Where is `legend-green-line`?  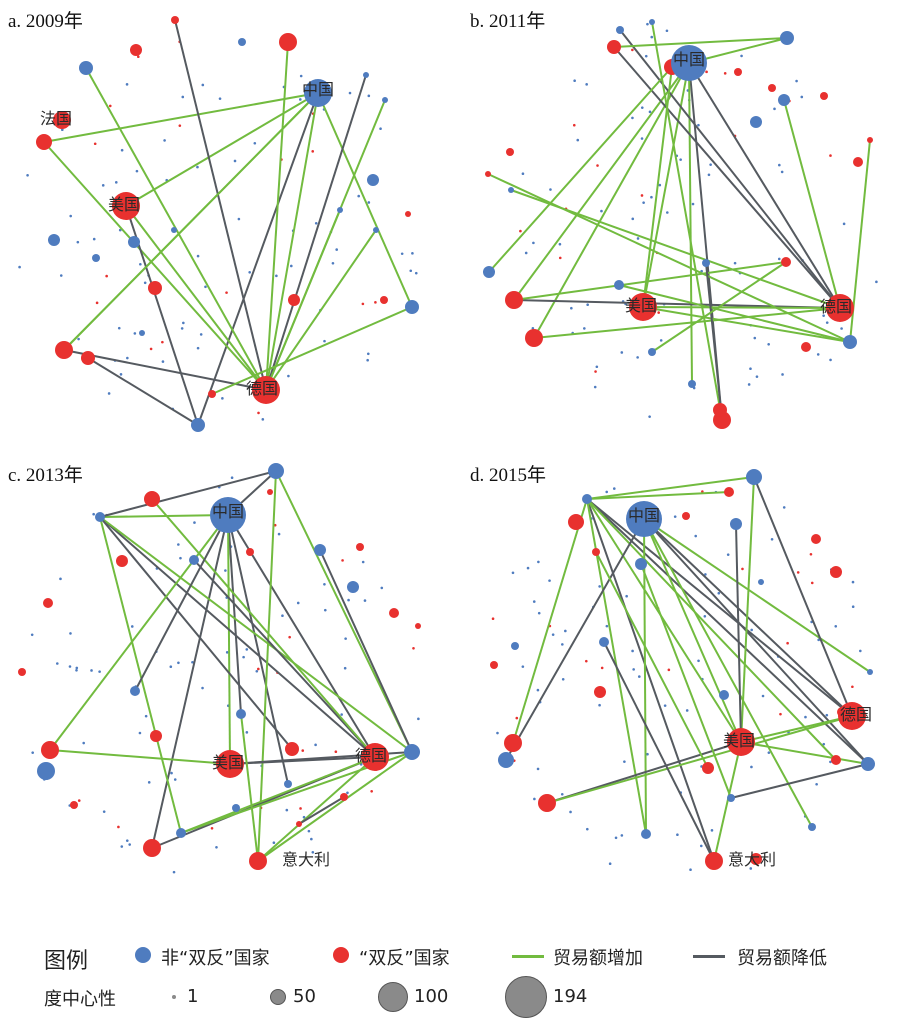 legend-green-line is located at coordinates (528, 956).